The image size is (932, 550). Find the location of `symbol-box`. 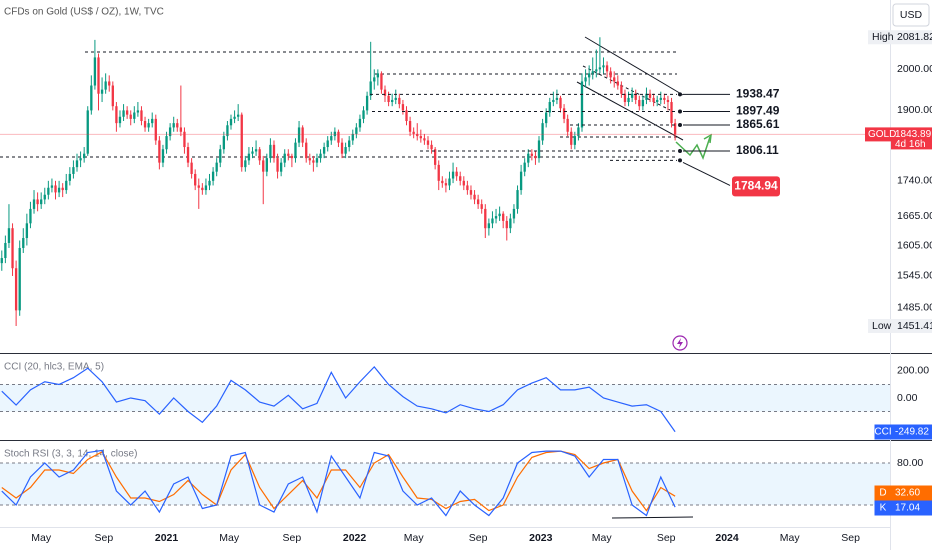

symbol-box is located at coordinates (878, 134).